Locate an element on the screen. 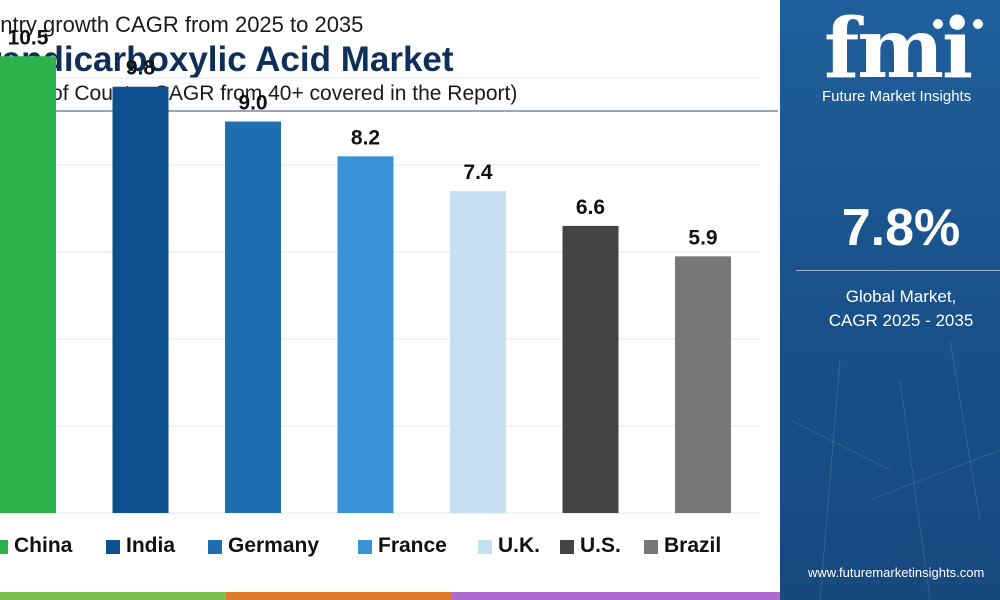  legend-label: Brazil is located at coordinates (692, 545).